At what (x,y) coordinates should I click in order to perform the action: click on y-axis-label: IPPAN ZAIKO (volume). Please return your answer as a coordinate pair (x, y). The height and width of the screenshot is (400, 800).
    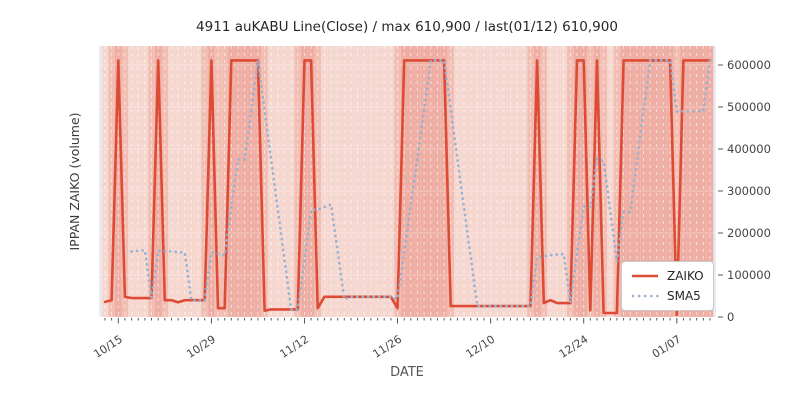
    Looking at the image, I should click on (74, 181).